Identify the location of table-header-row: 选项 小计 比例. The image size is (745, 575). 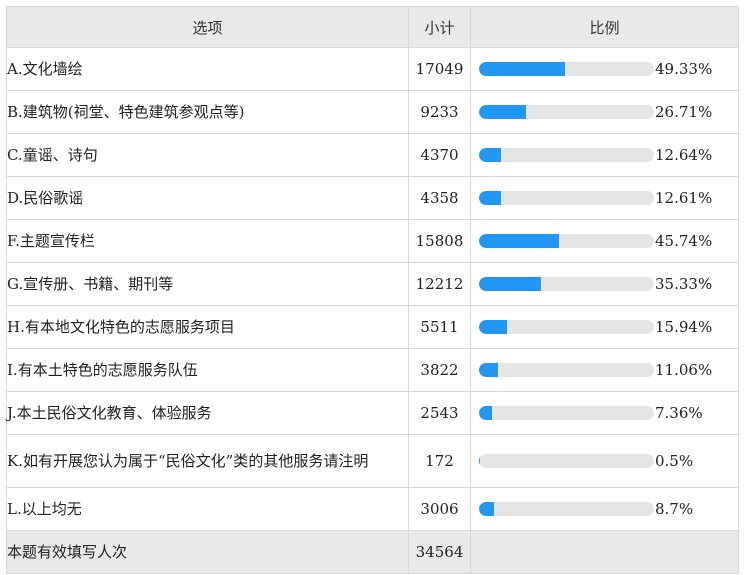
(372, 27).